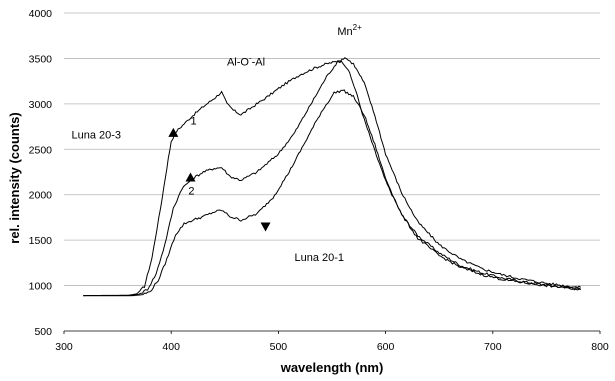 This screenshot has width=615, height=381. What do you see at coordinates (219, 179) in the screenshot?
I see `arrow-markers` at bounding box center [219, 179].